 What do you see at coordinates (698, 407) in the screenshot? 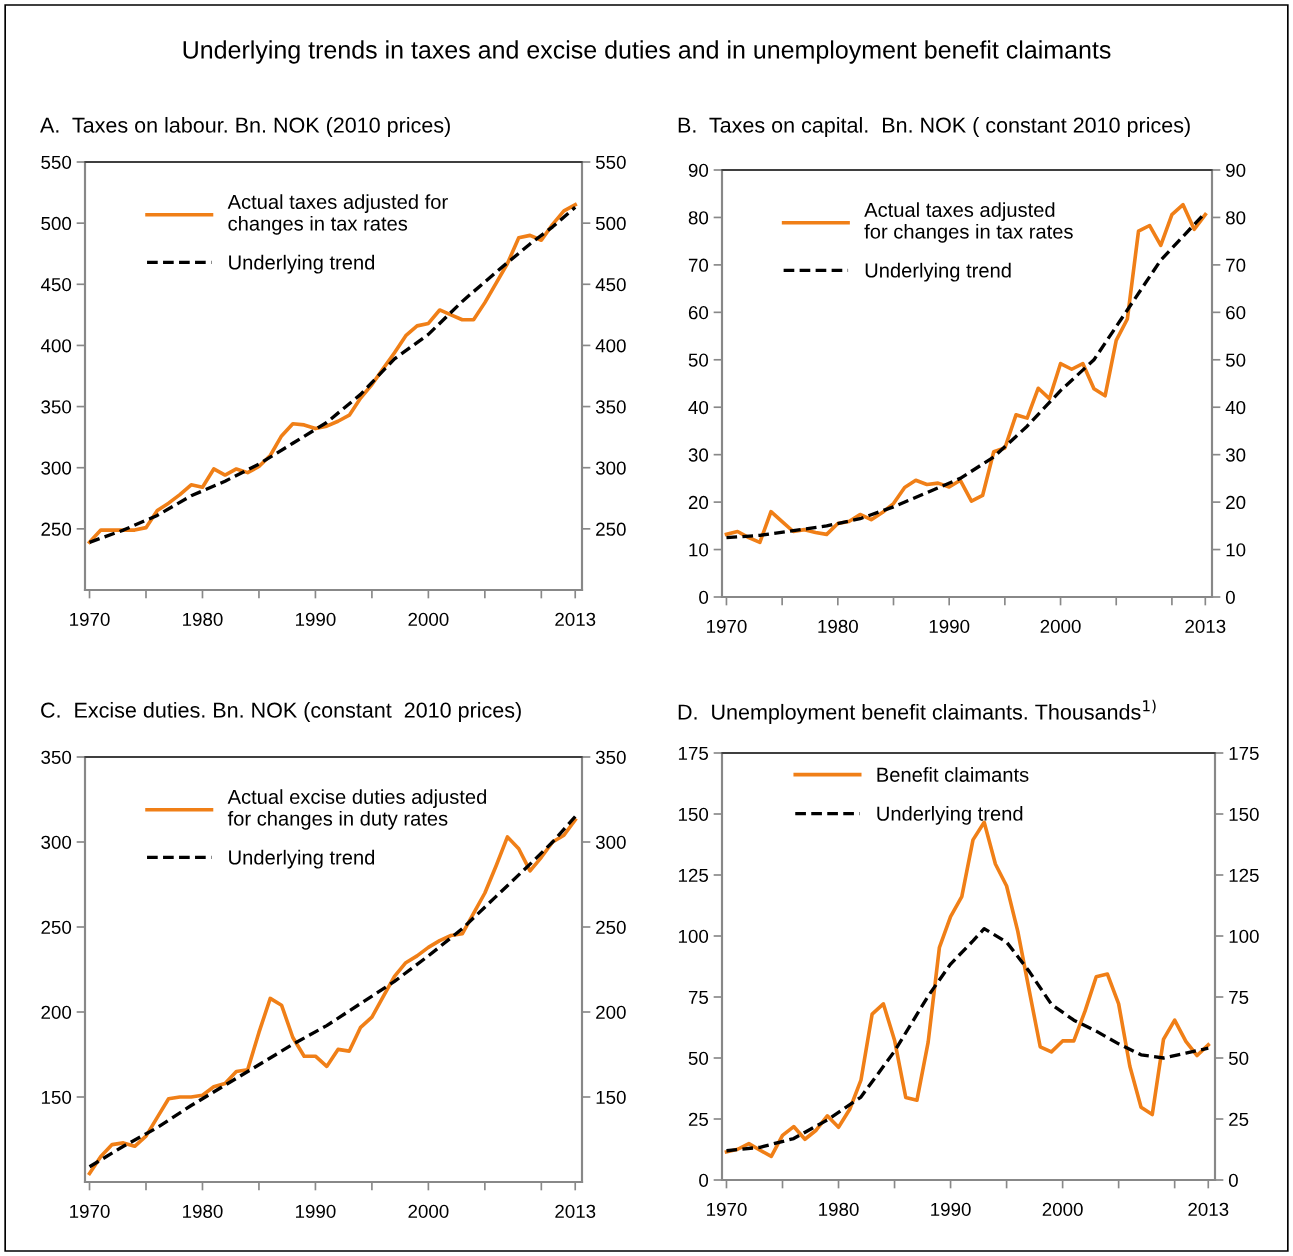
I see `y-tick-label: 40` at bounding box center [698, 407].